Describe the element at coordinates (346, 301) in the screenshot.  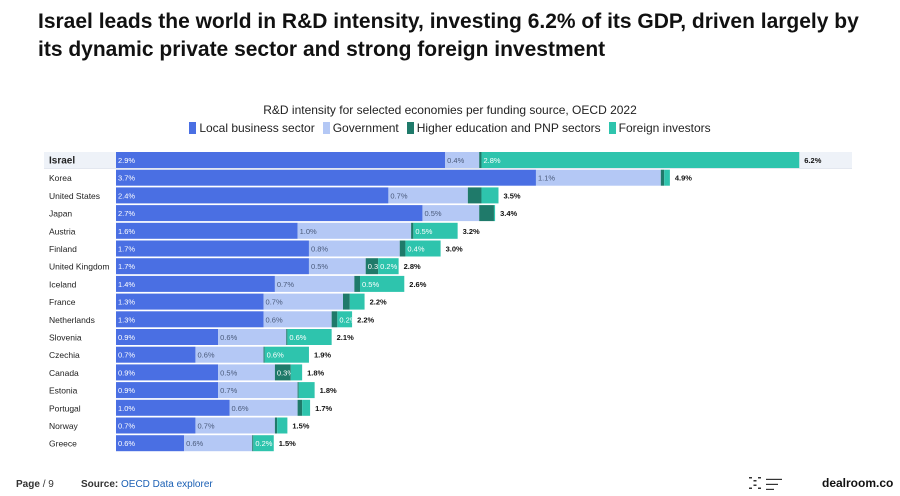
I see `bar-higher-education-and-pnp-sectors-france` at that location.